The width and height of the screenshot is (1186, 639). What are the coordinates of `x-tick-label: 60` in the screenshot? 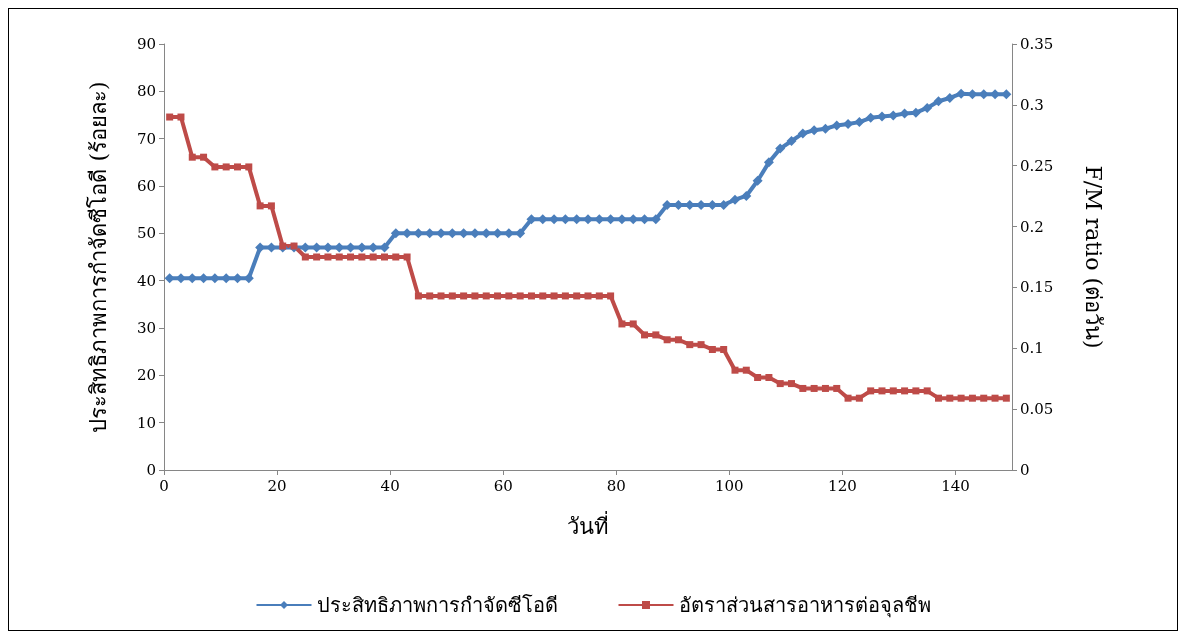 It's located at (503, 485).